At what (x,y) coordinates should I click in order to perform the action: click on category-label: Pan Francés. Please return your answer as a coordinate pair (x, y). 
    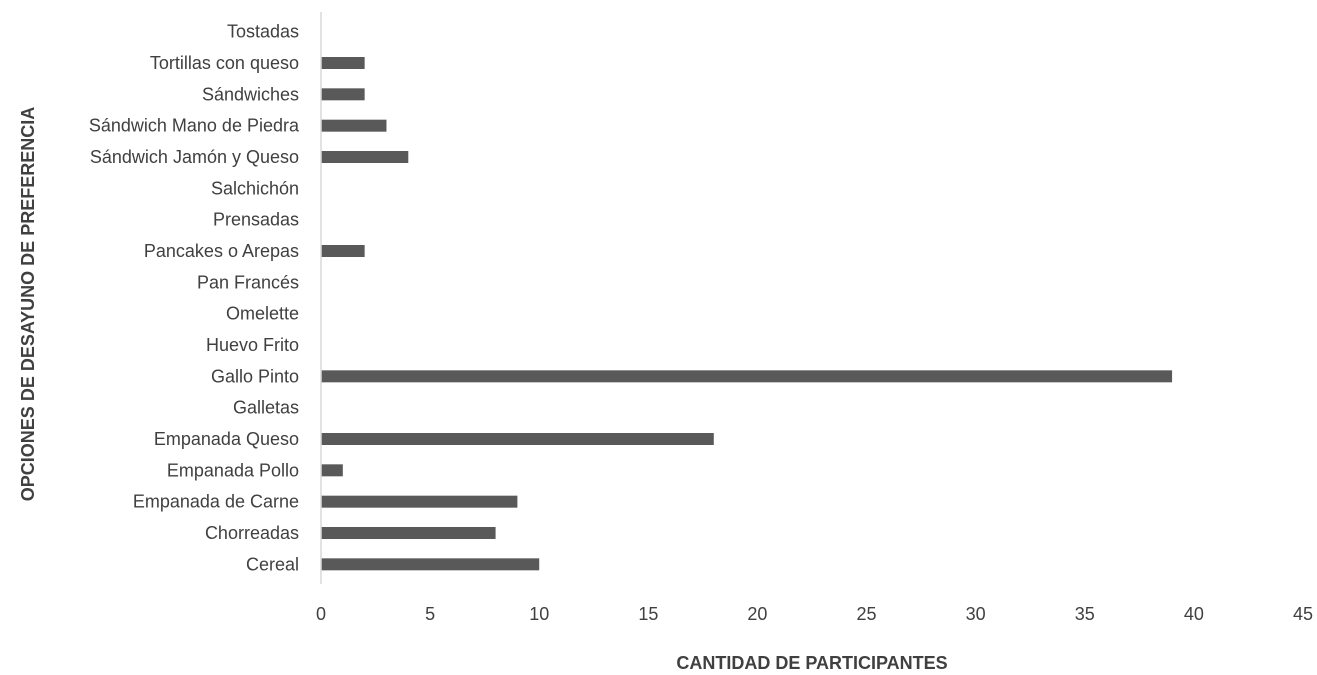
    Looking at the image, I should click on (248, 282).